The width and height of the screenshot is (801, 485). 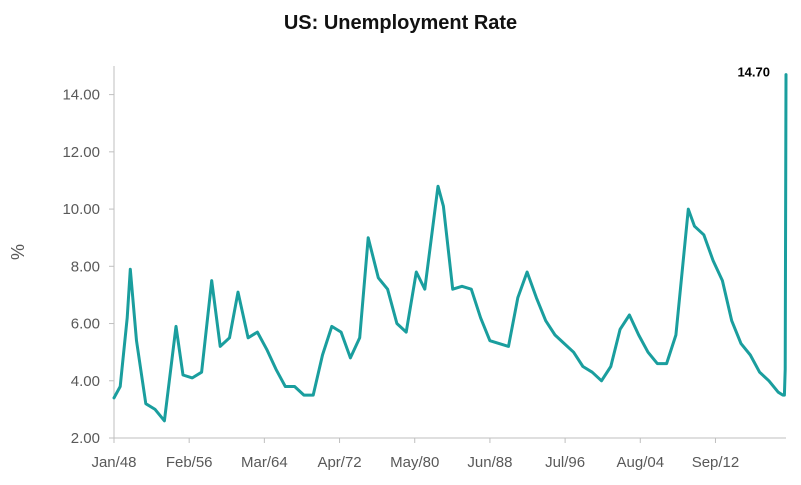 I want to click on y-tick-label: 6.00, so click(x=85, y=324).